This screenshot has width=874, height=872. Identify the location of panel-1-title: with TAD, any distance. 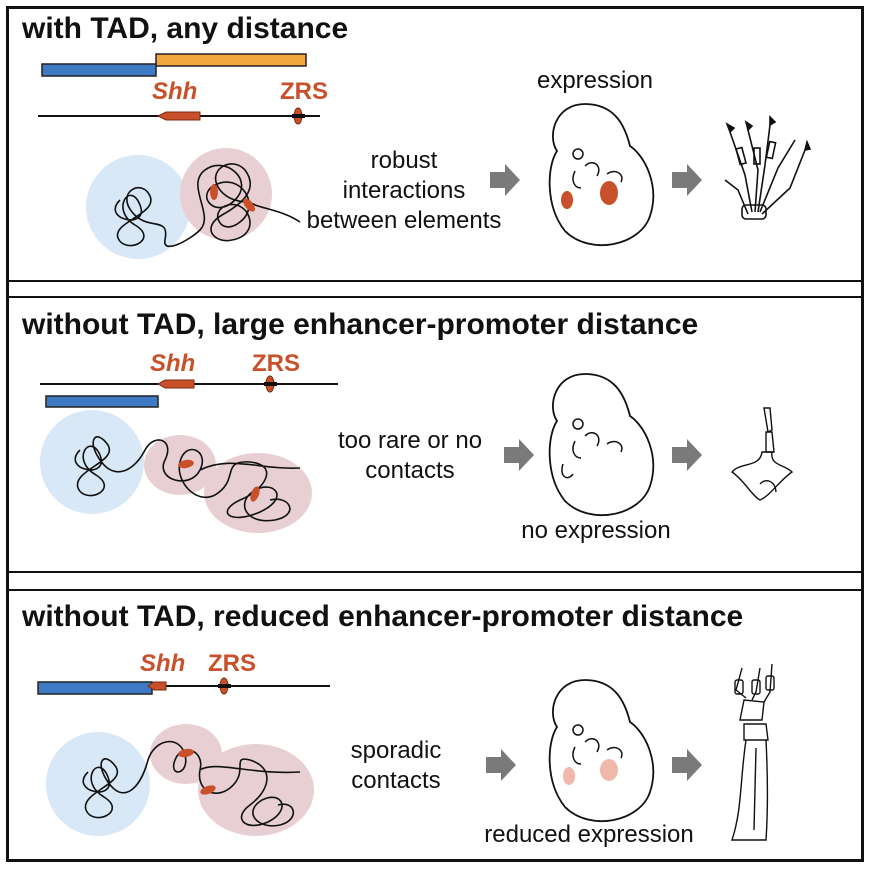
(185, 28).